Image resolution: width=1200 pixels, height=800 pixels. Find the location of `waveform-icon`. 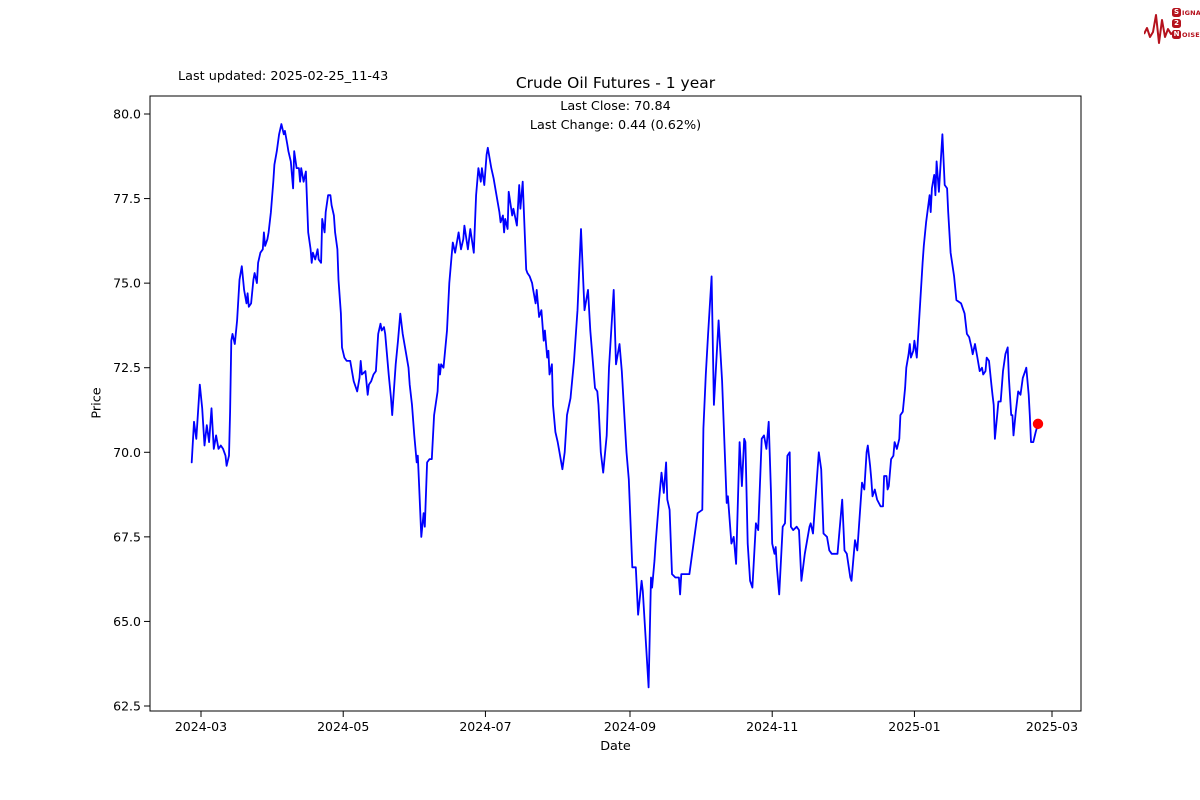

waveform-icon is located at coordinates (1159, 29).